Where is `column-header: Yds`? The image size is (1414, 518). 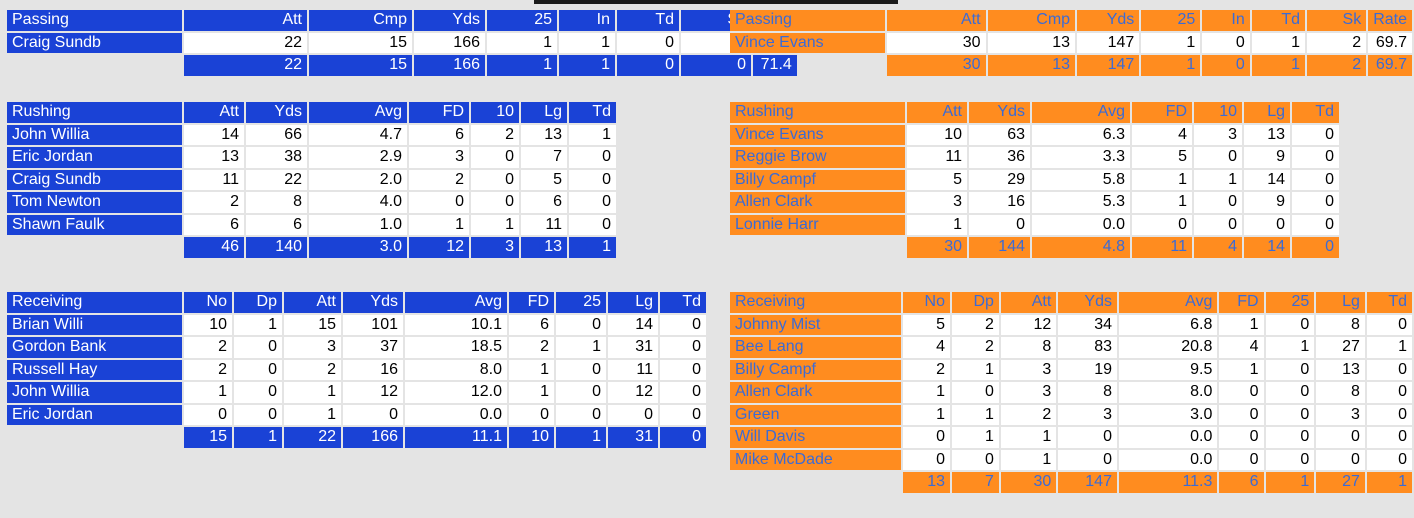 column-header: Yds is located at coordinates (449, 20).